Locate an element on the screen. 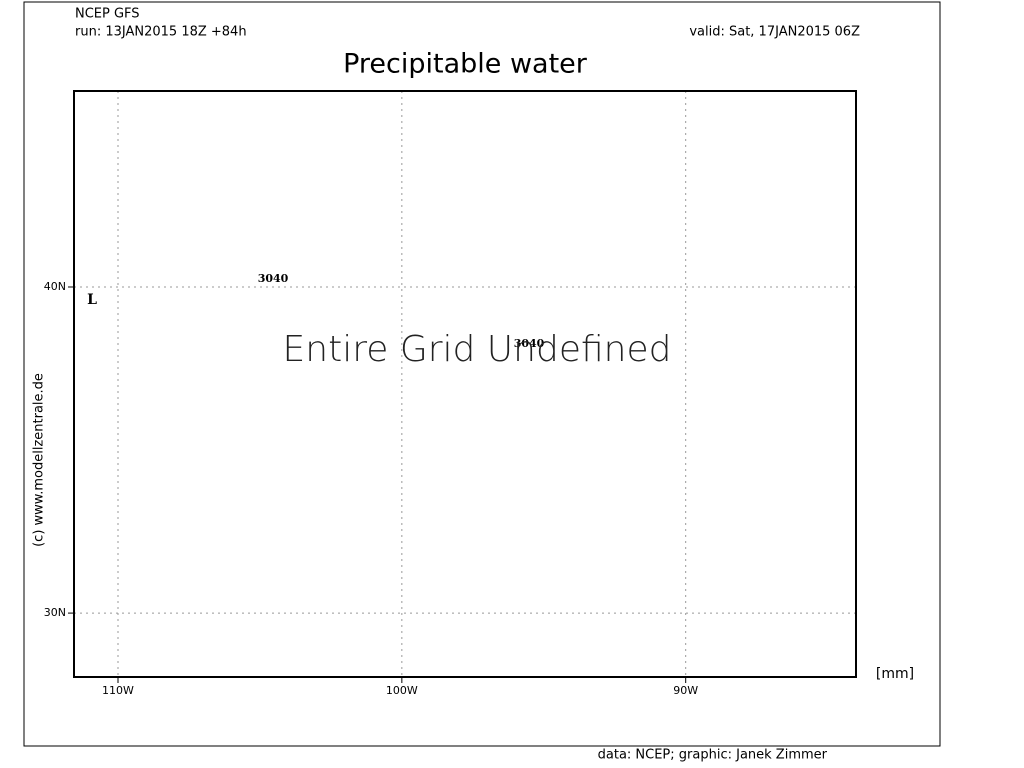 The image size is (1024, 768). undefined-message: Entire Grid Undefined is located at coordinates (477, 349).